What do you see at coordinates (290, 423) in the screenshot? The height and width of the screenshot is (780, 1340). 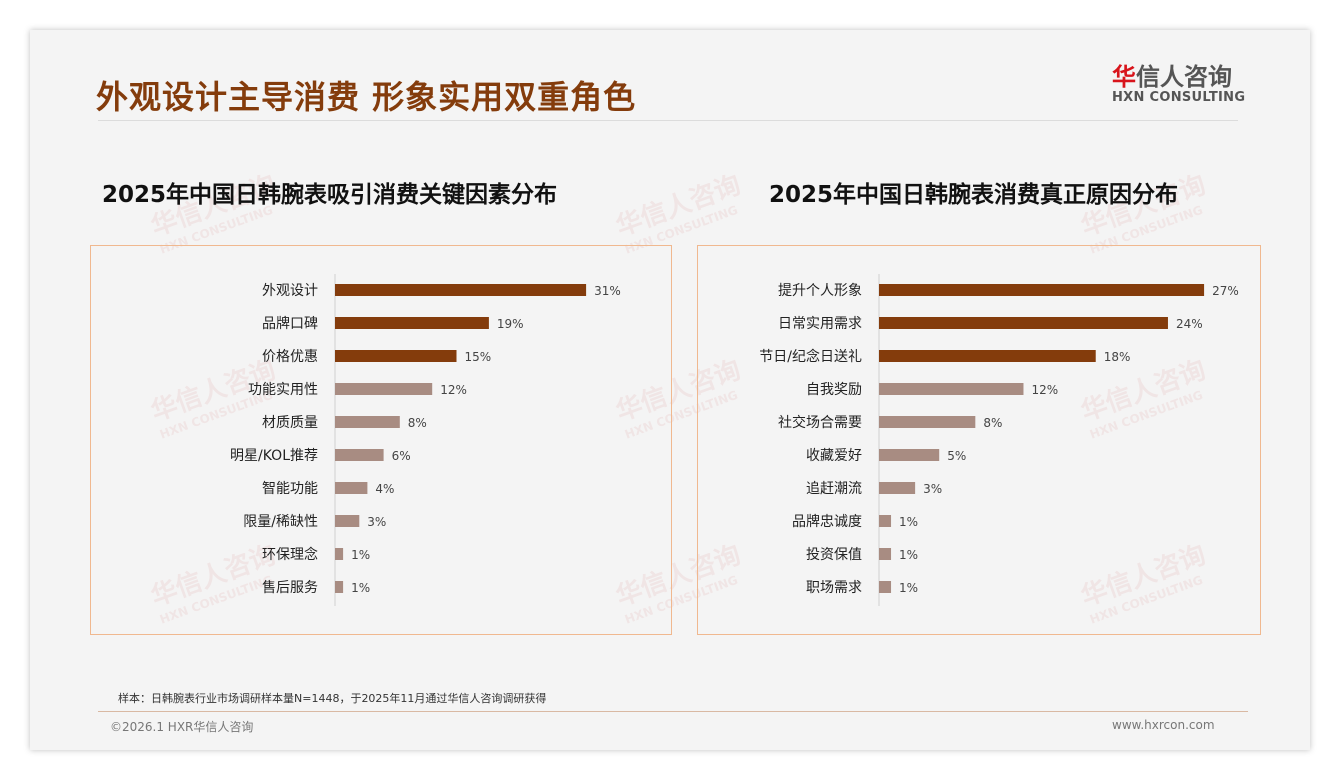 I see `category-label: 材质质量` at bounding box center [290, 423].